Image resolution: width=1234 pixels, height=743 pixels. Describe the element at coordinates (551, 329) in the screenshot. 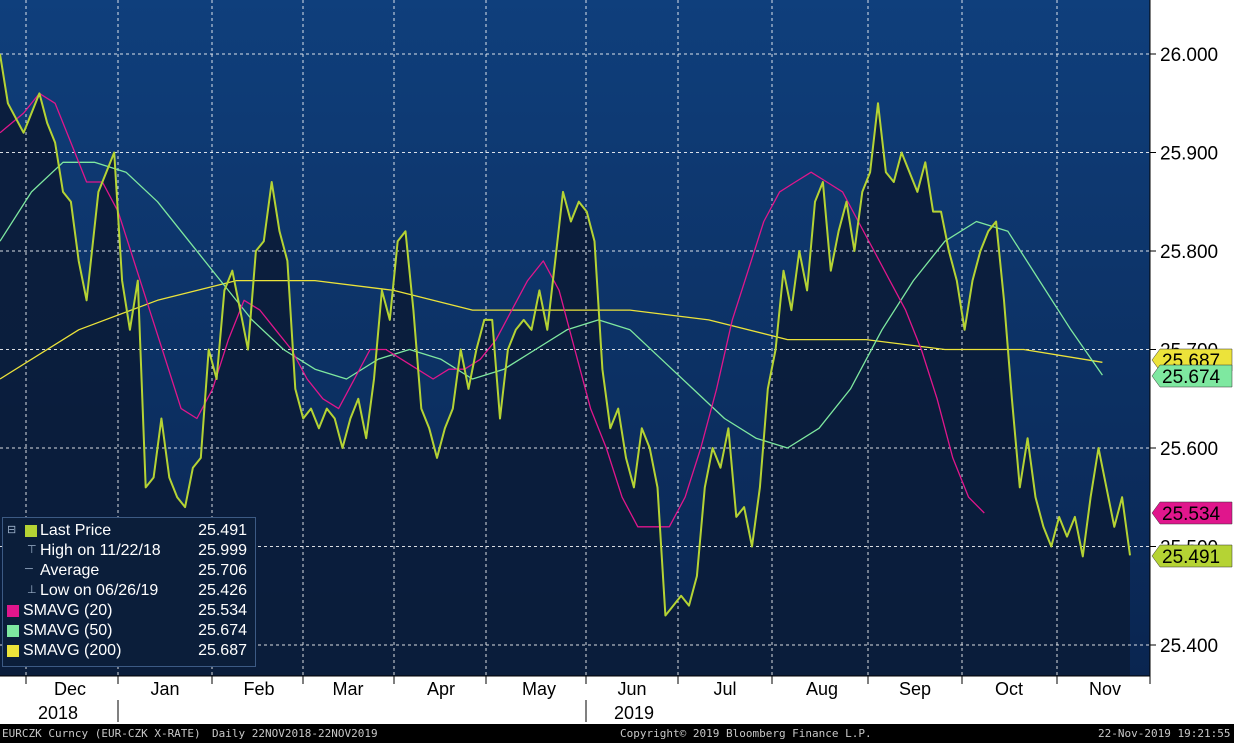

I see `series-line-smavg-200-` at that location.